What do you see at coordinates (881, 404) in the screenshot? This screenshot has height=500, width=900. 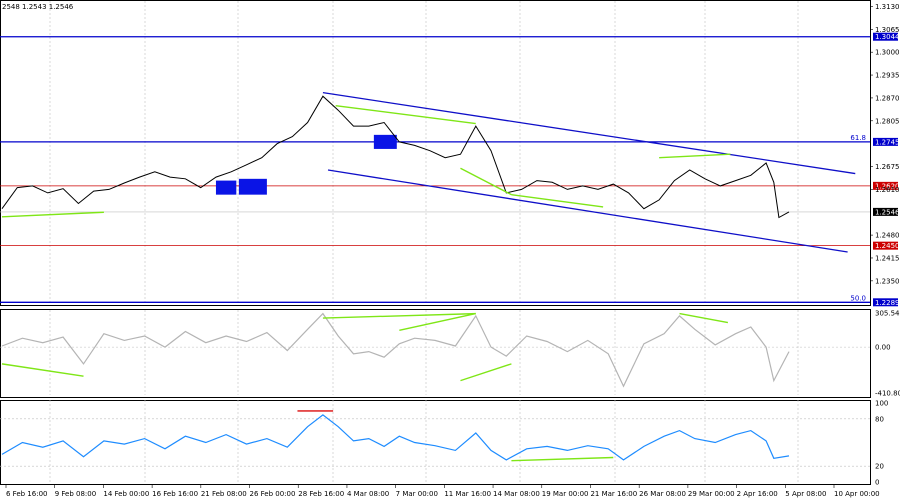 I see `rsi-tick-label: 100` at bounding box center [881, 404].